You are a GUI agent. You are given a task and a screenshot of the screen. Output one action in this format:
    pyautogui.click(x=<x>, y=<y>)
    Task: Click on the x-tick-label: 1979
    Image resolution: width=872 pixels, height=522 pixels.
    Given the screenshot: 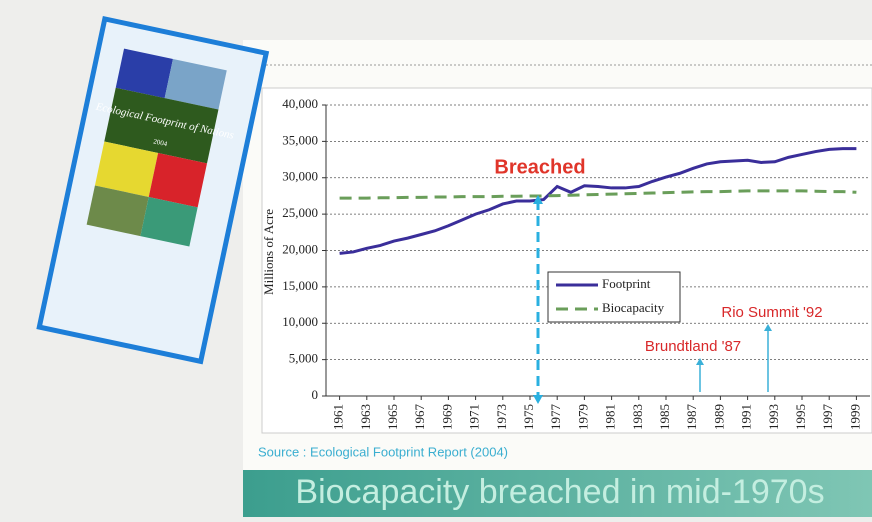 What is the action you would take?
    pyautogui.click(x=582, y=417)
    